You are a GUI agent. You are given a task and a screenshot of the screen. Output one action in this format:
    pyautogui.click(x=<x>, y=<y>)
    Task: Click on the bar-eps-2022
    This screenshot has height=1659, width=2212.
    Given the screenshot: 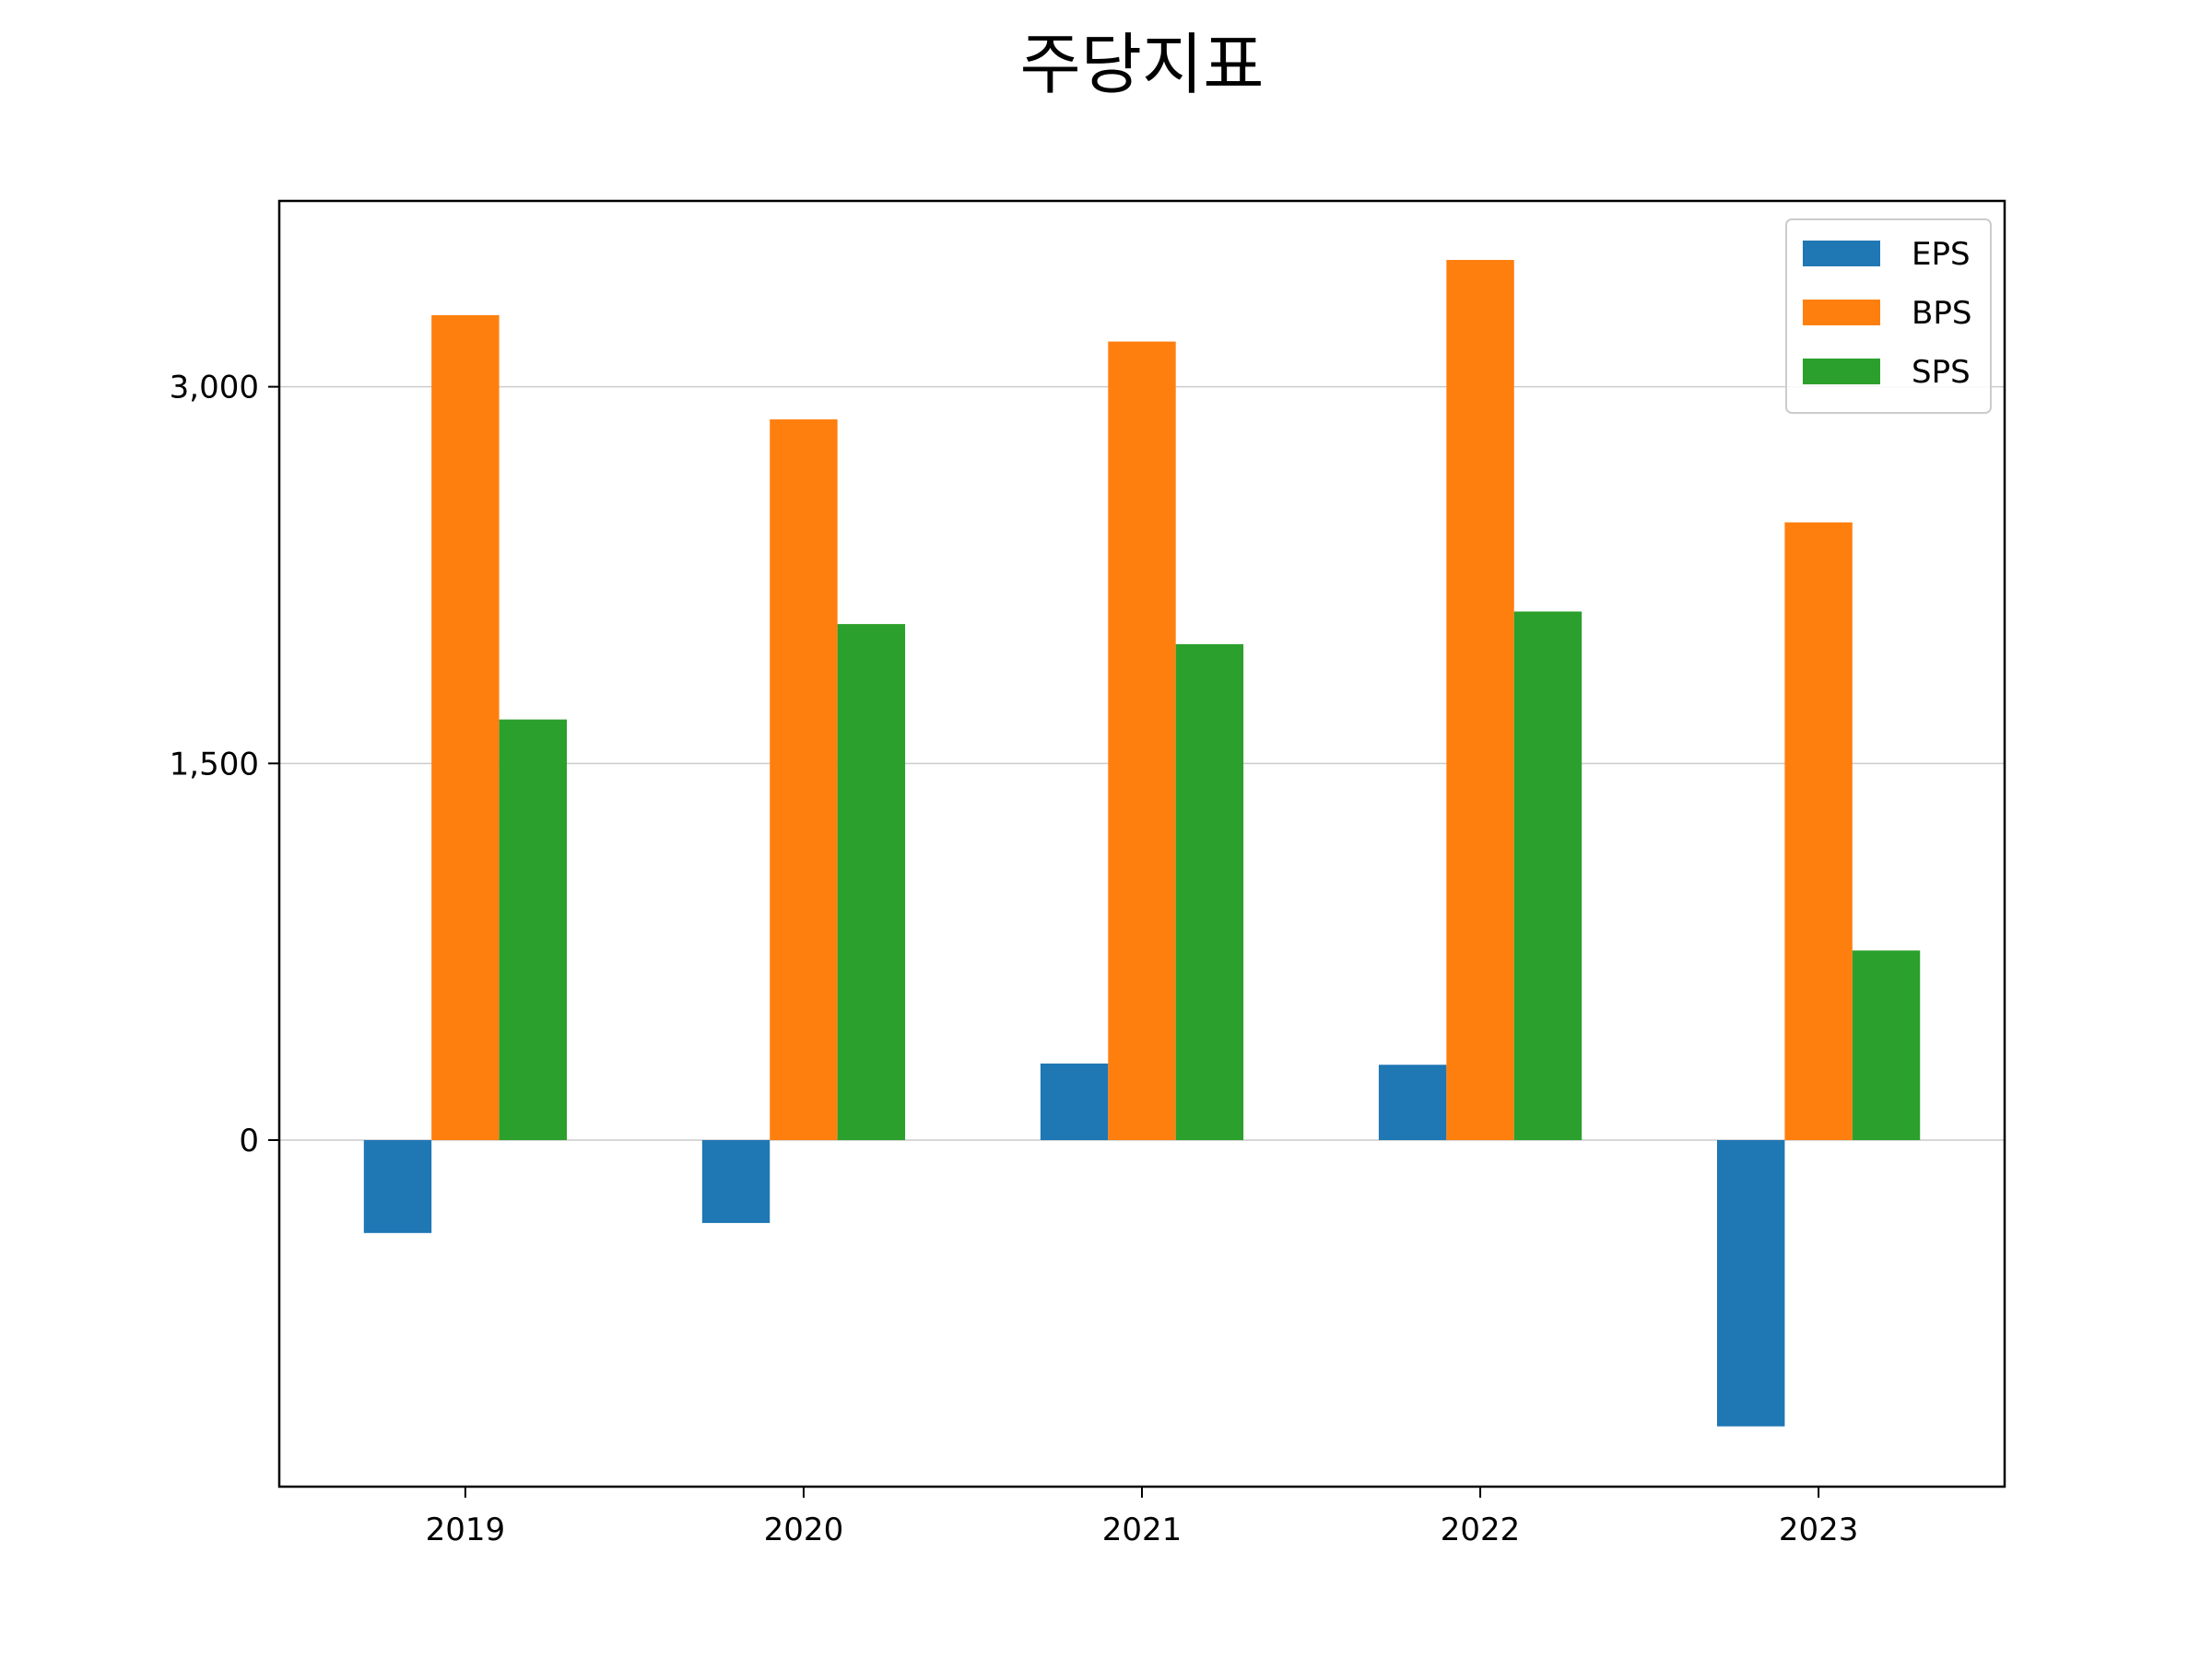 What is the action you would take?
    pyautogui.click(x=1412, y=1103)
    